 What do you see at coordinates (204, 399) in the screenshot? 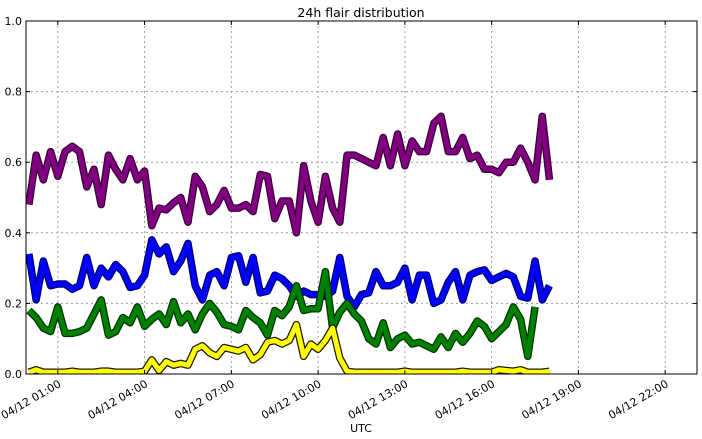
I see `x-tick-label: 04/12 07:00` at bounding box center [204, 399].